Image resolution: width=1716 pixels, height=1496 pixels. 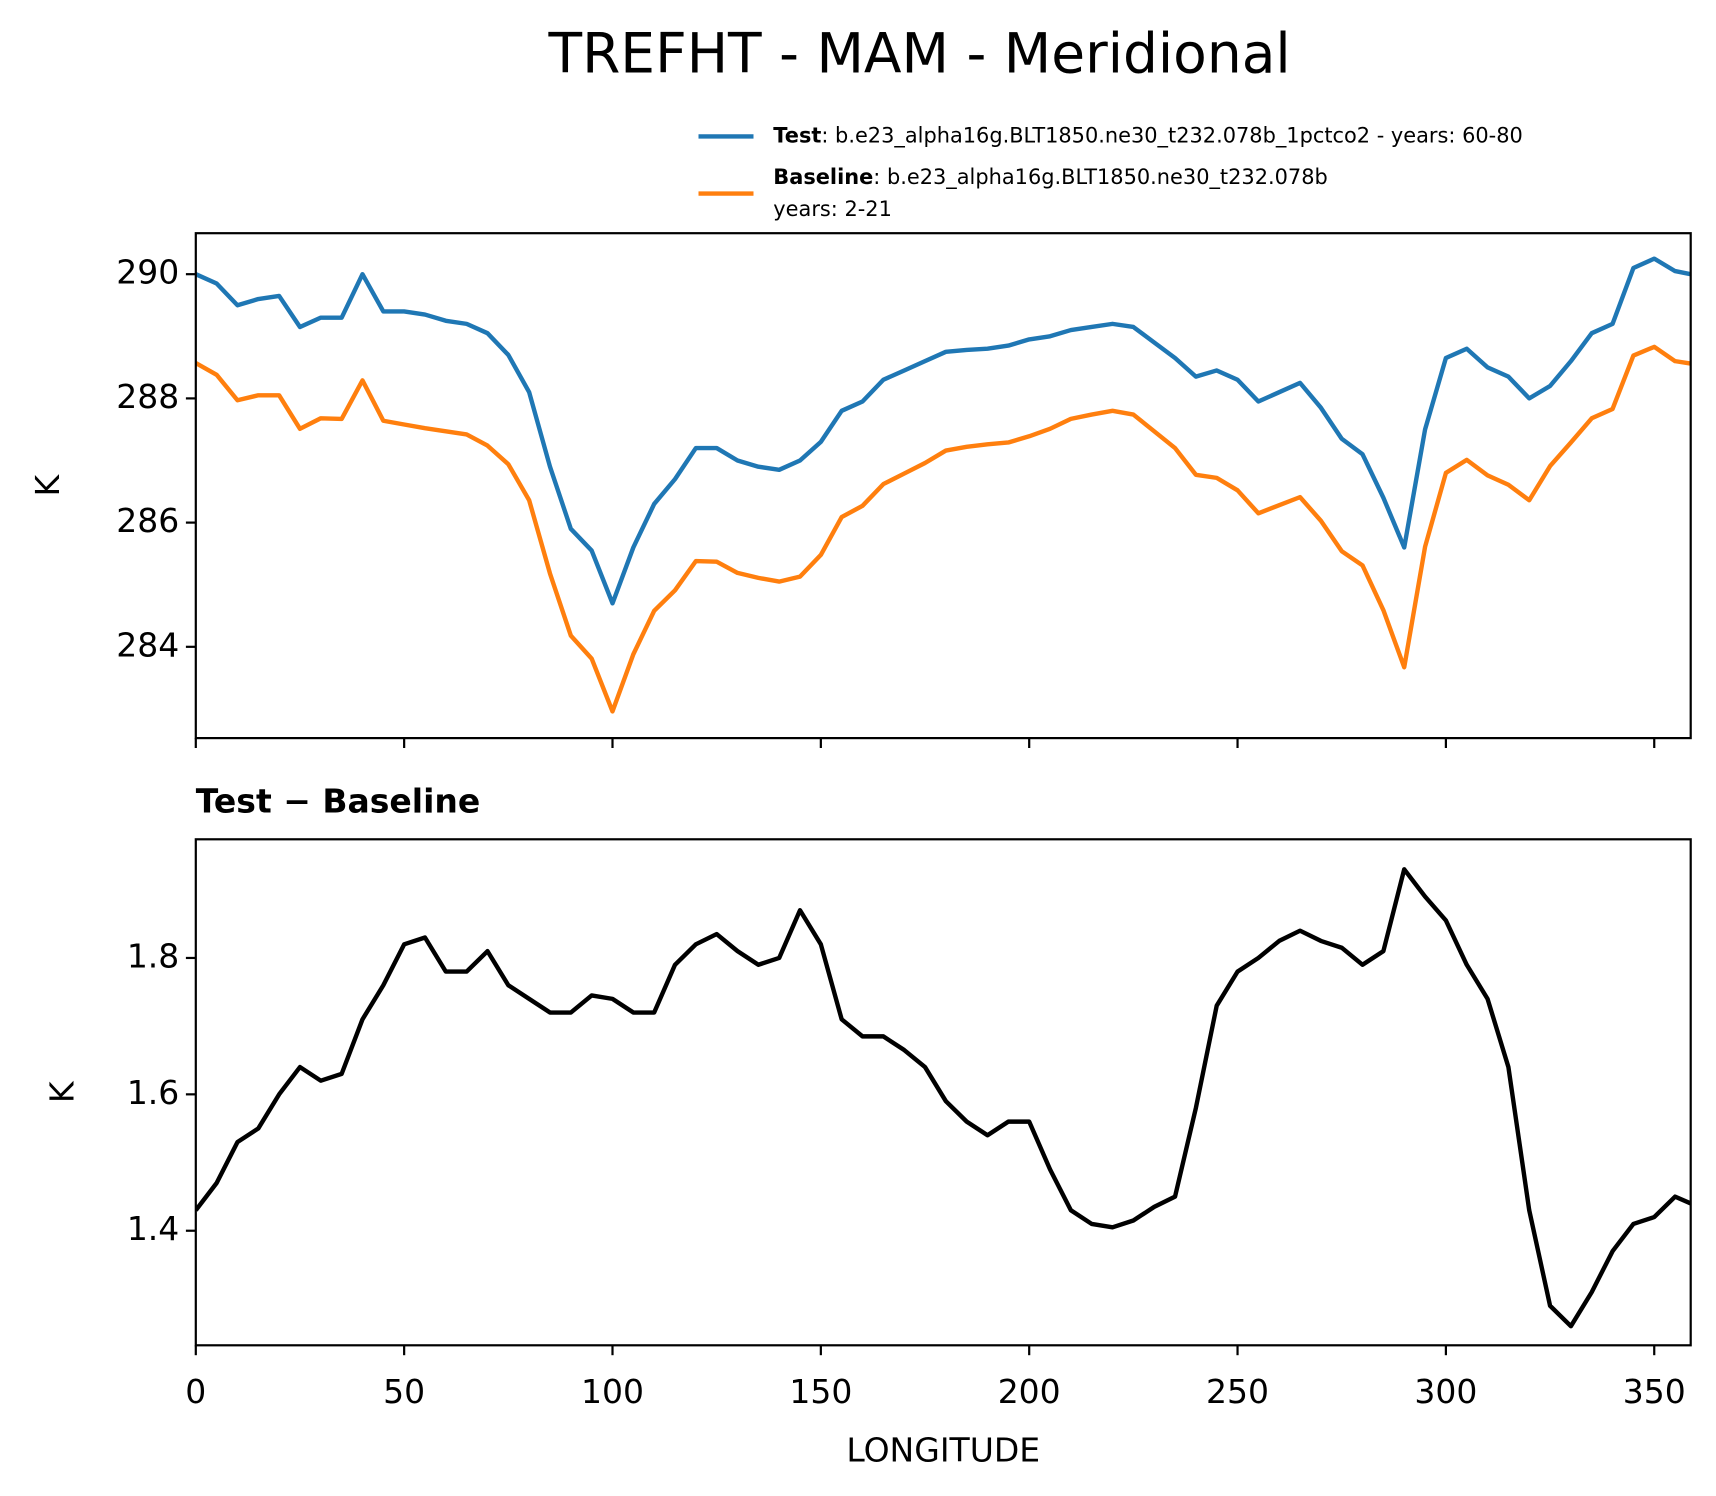 I want to click on y-tick-label: 288, so click(x=147, y=396).